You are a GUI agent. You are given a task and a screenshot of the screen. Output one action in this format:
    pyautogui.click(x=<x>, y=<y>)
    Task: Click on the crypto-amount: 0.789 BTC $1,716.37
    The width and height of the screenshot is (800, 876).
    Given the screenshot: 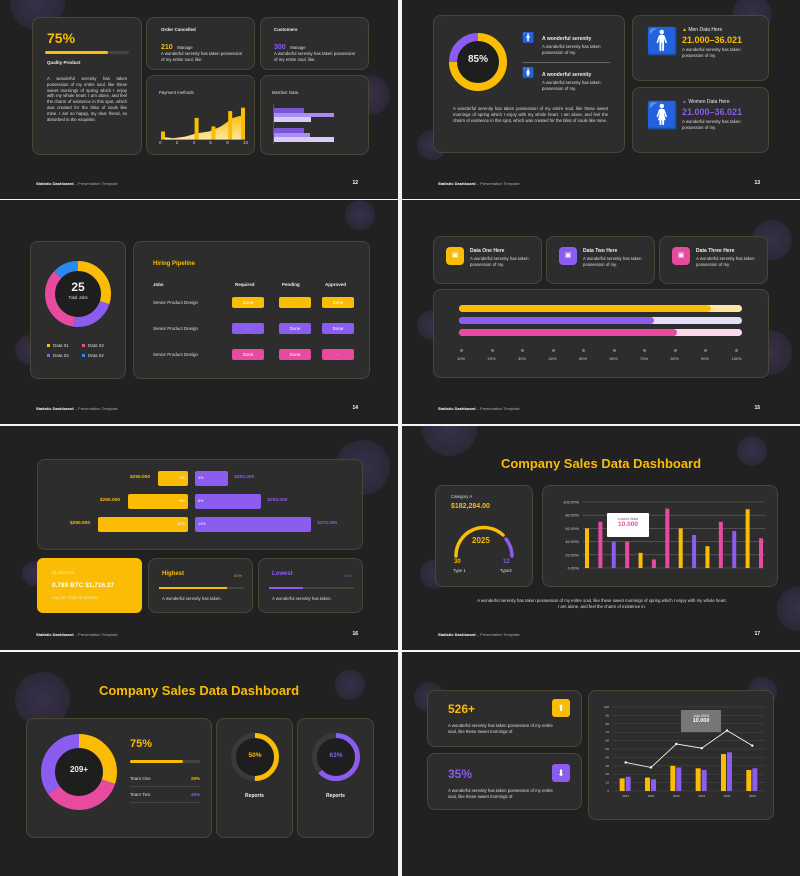 What is the action you would take?
    pyautogui.click(x=83, y=585)
    